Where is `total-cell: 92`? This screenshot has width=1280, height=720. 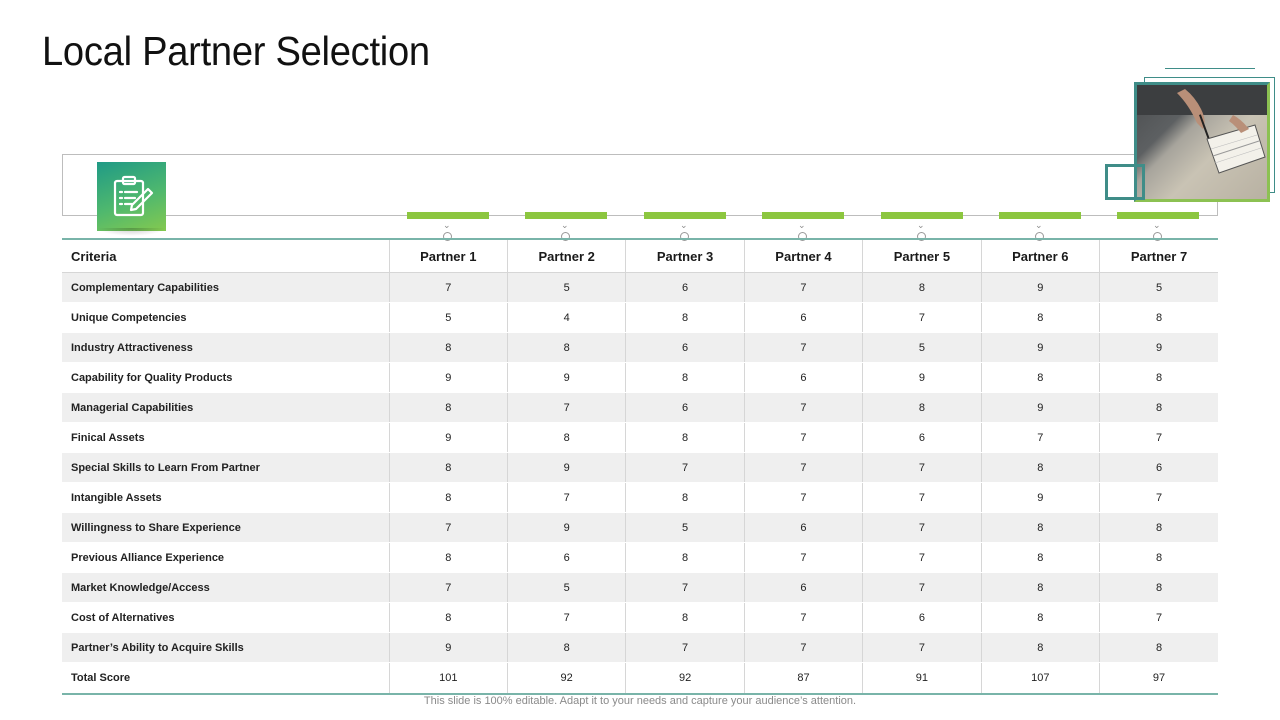
total-cell: 92 is located at coordinates (566, 678).